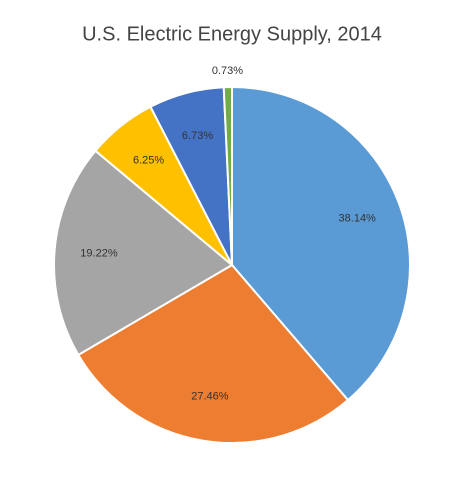 The width and height of the screenshot is (474, 481). I want to click on data-label: 0.73%, so click(227, 71).